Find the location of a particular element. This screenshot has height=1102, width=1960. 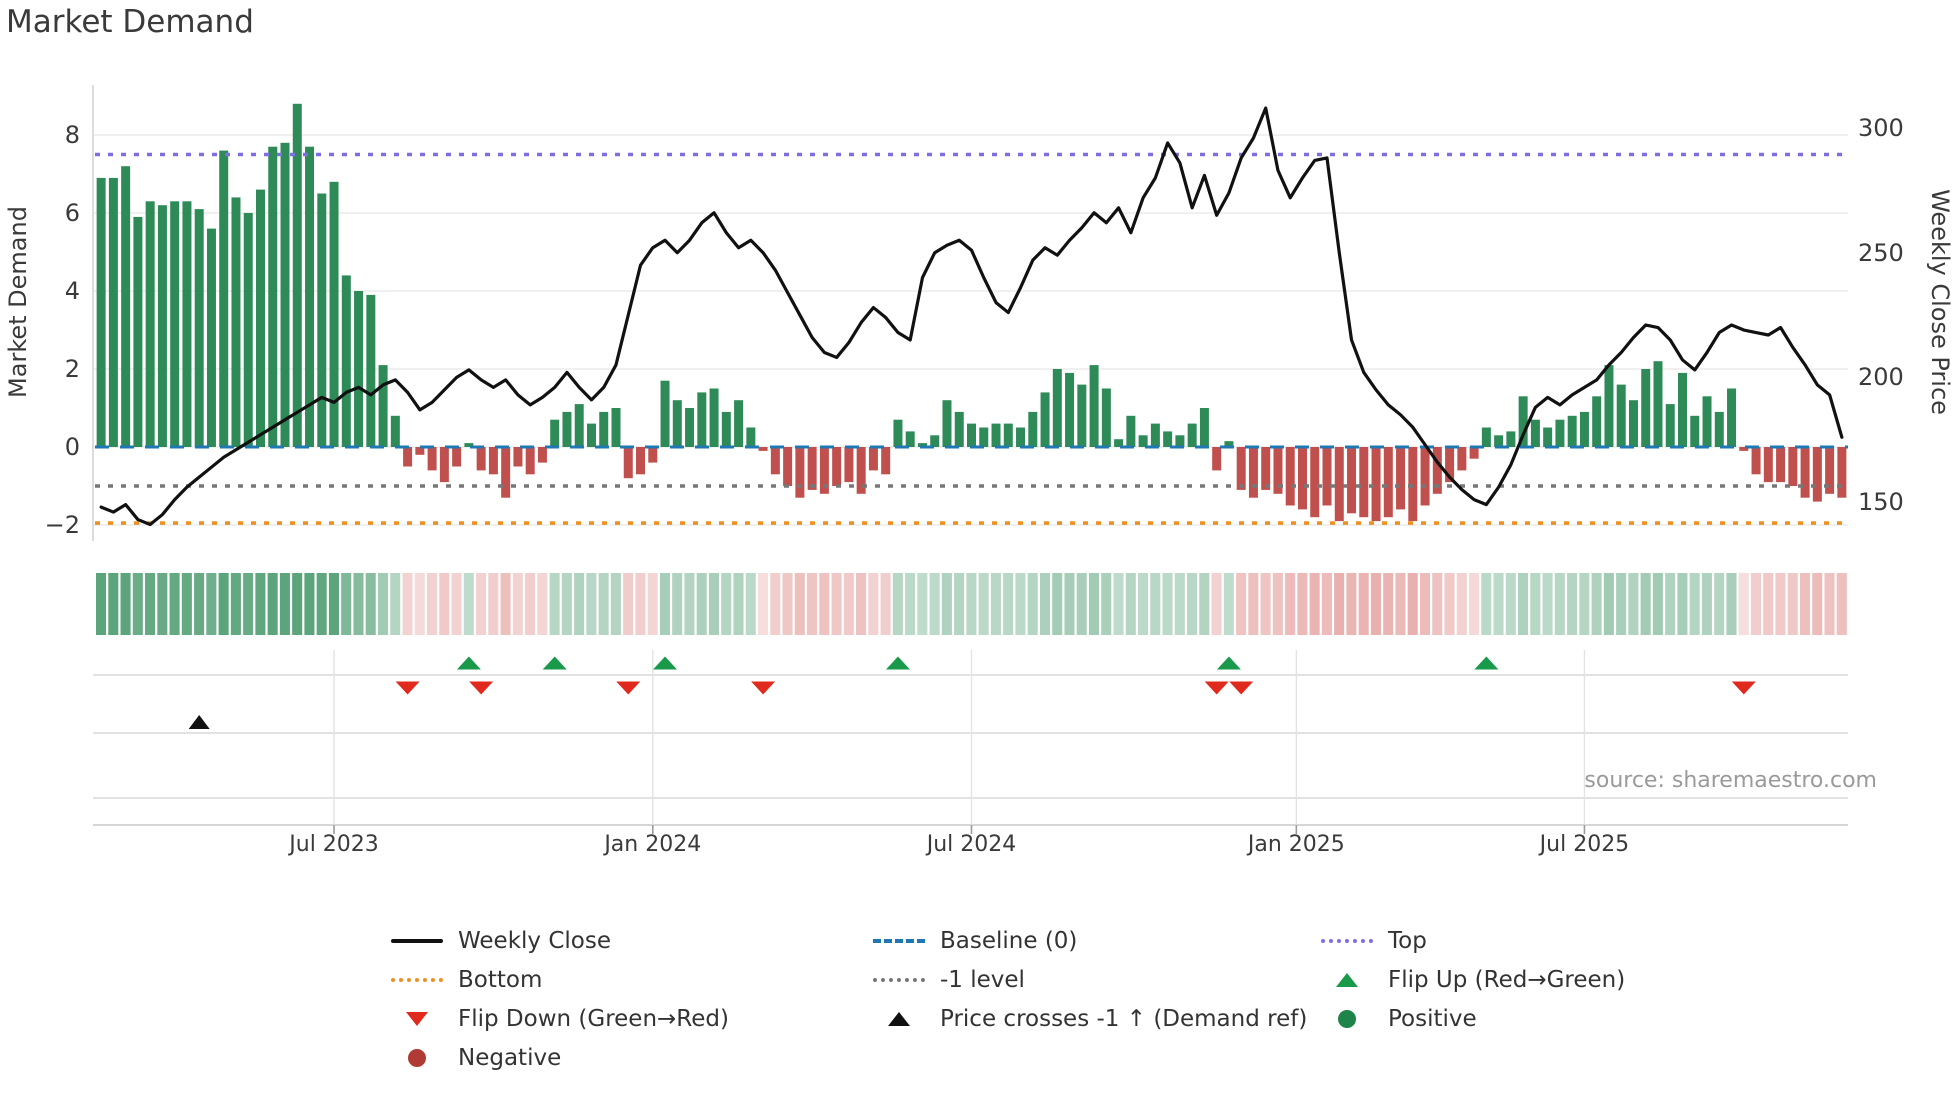

legend-label: Positive is located at coordinates (1432, 1018).